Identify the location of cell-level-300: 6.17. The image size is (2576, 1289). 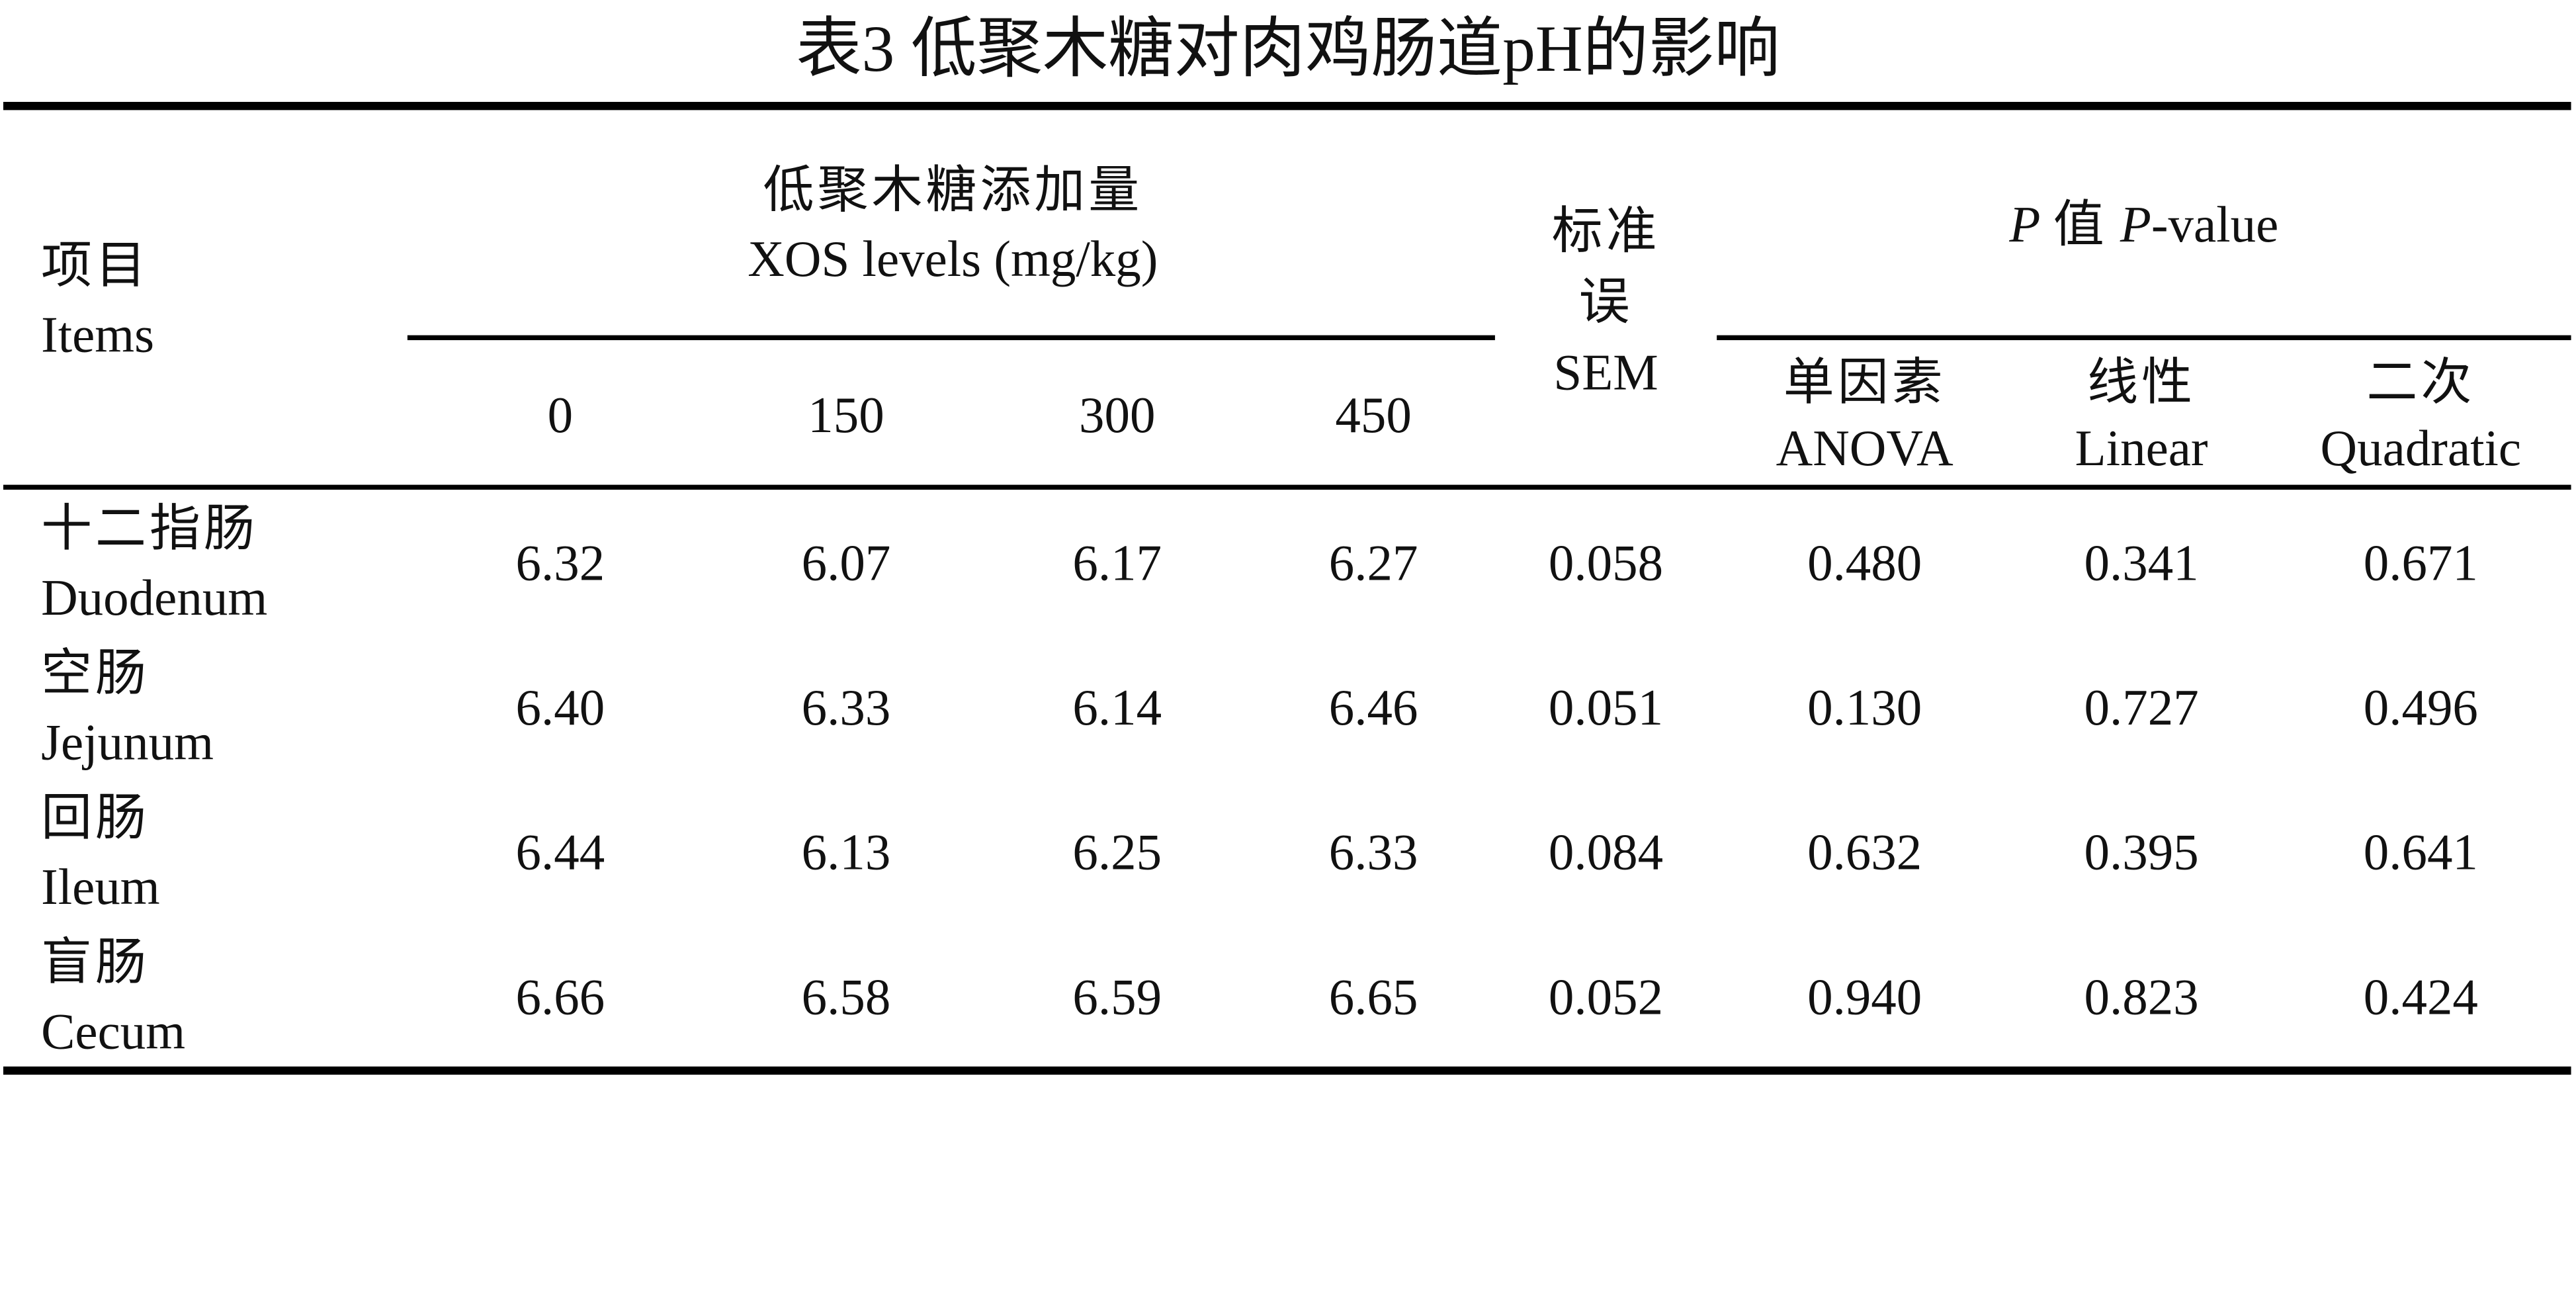
(1117, 563).